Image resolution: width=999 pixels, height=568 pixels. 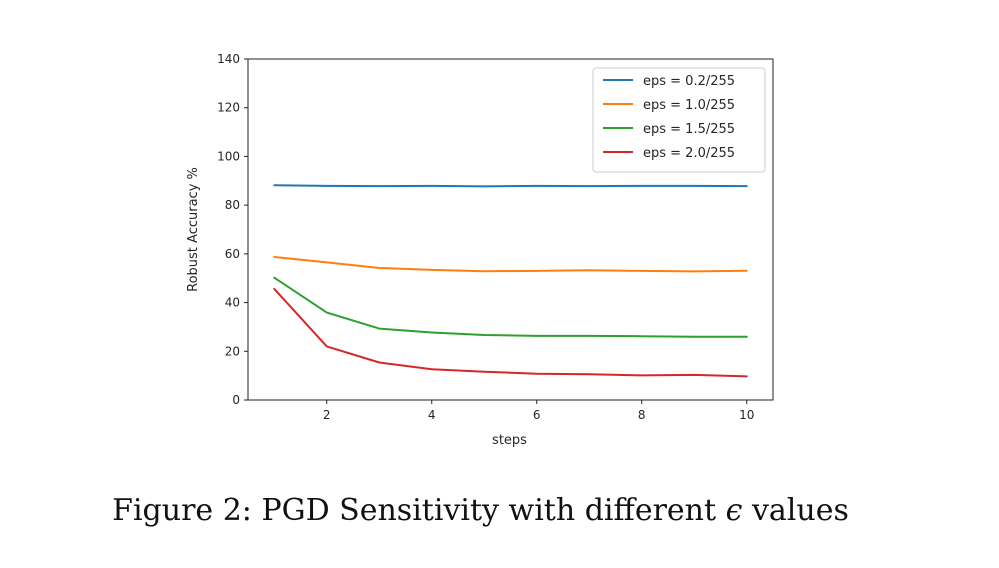 I want to click on legend-label-3: eps = 1.5/255, so click(x=689, y=129).